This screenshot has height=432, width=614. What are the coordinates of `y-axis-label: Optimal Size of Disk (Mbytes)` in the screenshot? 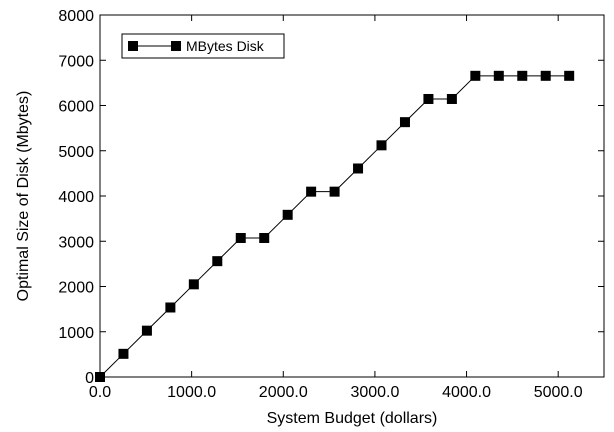 It's located at (23, 196).